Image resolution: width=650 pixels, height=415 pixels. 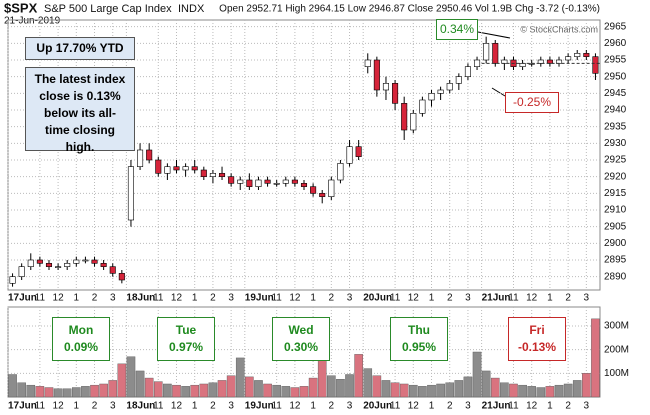 What do you see at coordinates (140, 406) in the screenshot?
I see `x-tick-label: 18Jun` at bounding box center [140, 406].